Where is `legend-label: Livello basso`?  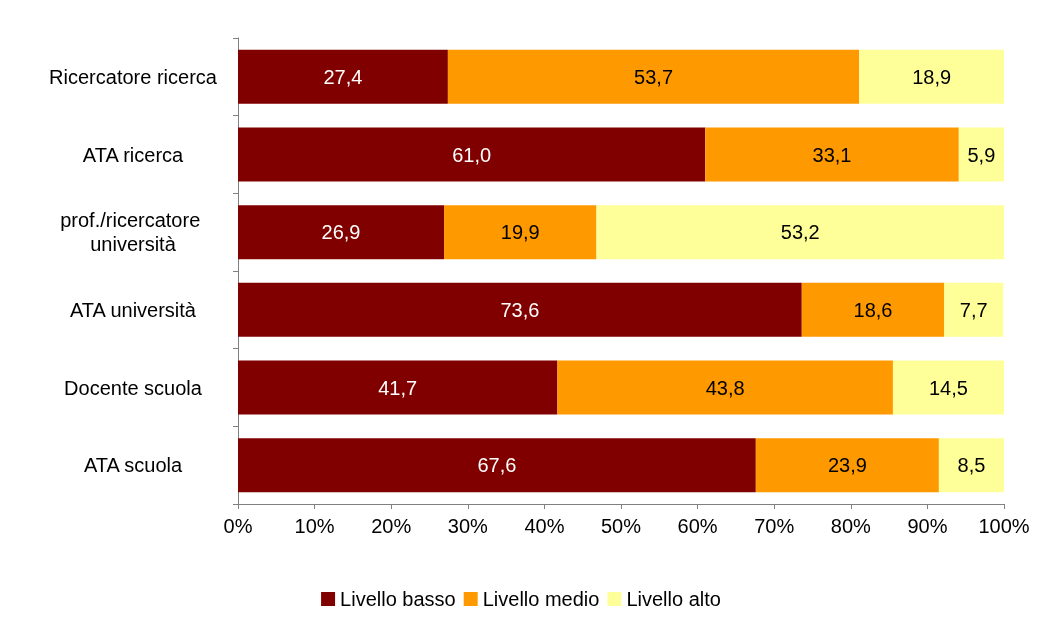
legend-label: Livello basso is located at coordinates (398, 599).